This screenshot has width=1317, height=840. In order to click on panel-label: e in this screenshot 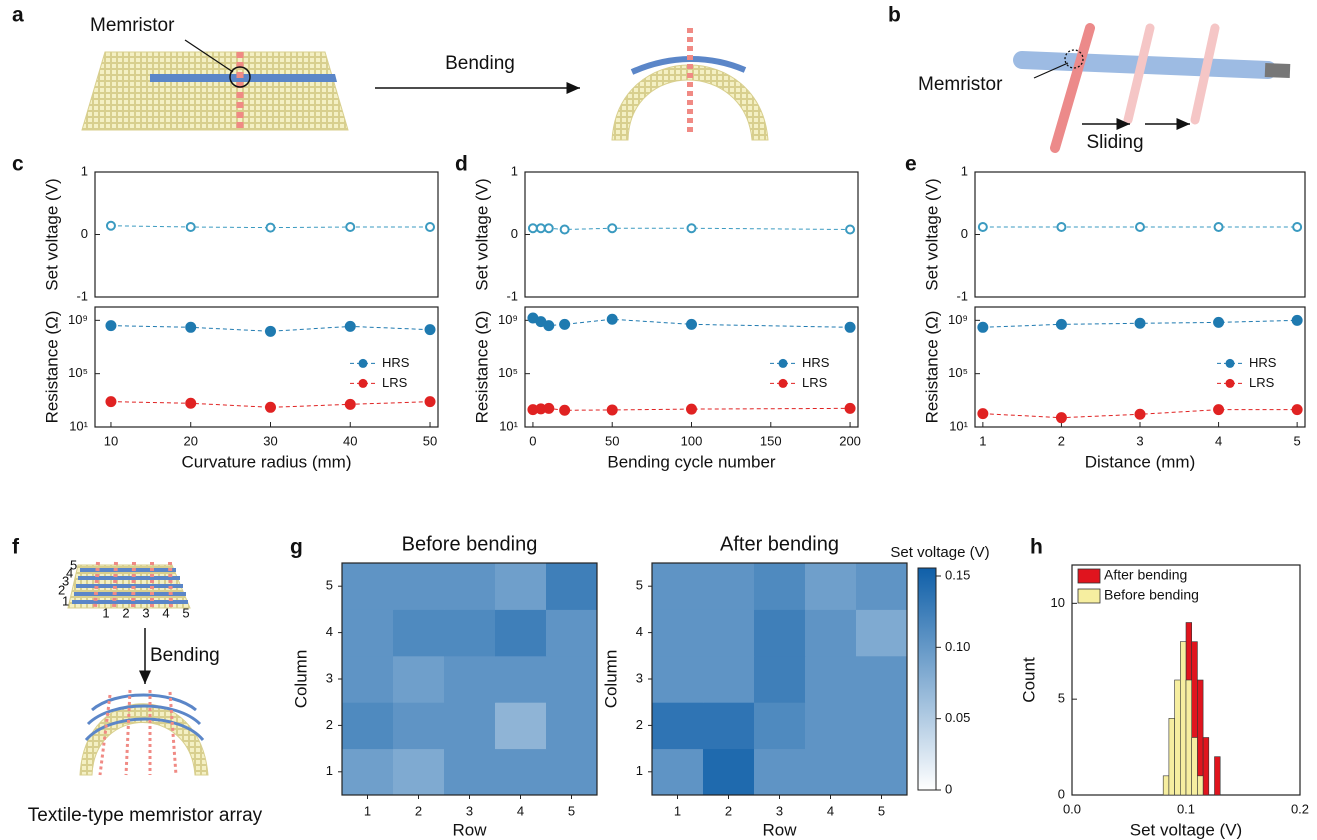, I will do `click(911, 164)`.